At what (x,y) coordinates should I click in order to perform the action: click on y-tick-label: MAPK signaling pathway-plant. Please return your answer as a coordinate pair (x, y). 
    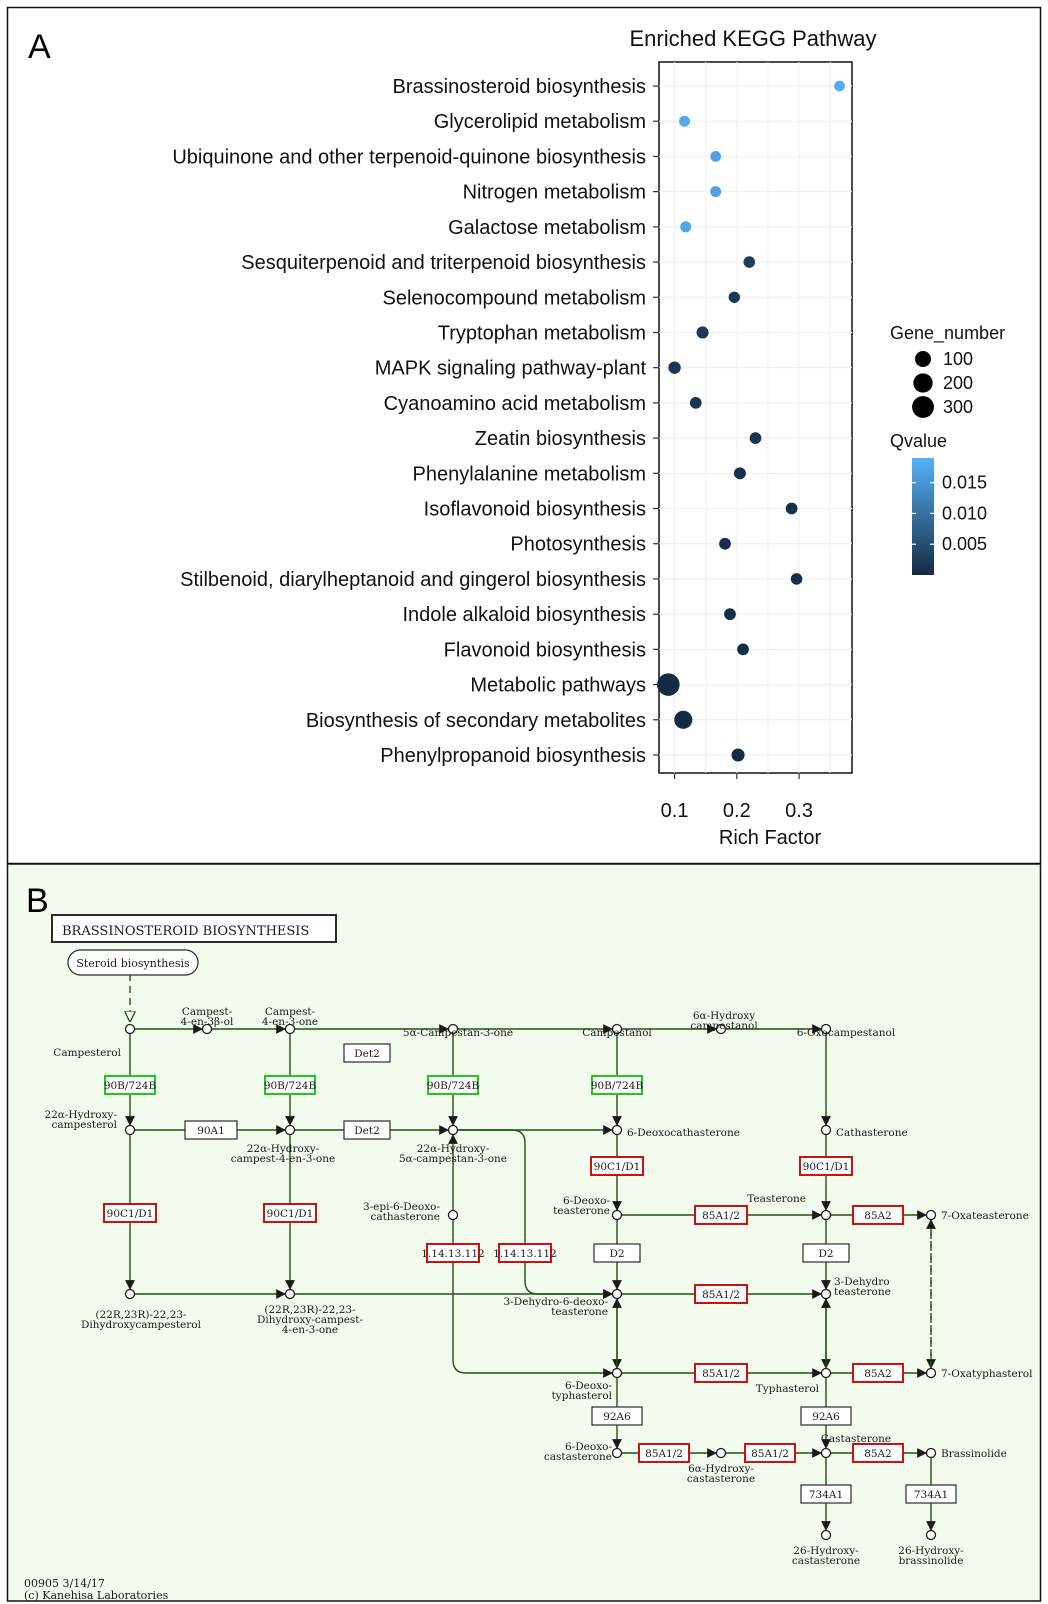
    Looking at the image, I should click on (511, 369).